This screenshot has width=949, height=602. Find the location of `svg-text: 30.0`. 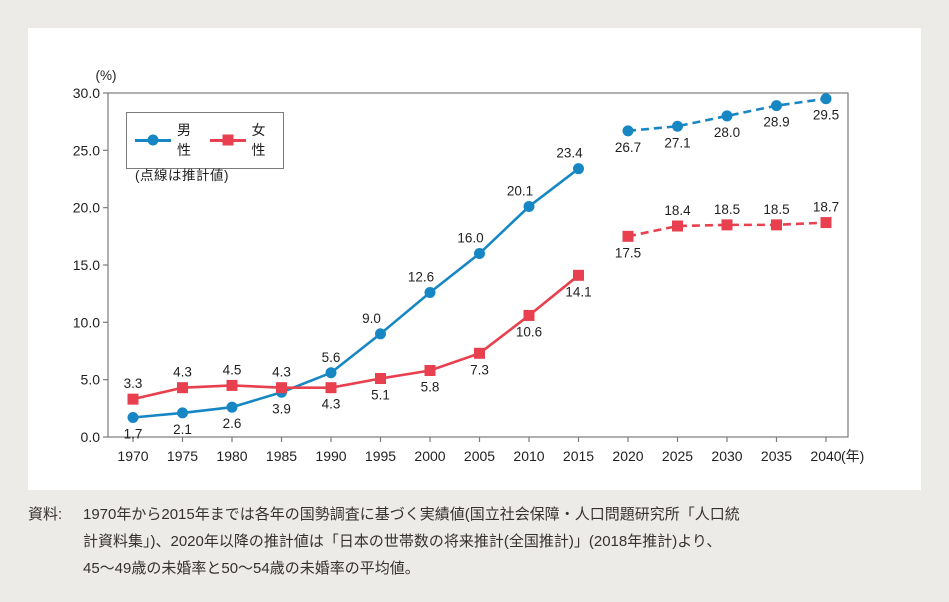

svg-text: 30.0 is located at coordinates (86, 93).